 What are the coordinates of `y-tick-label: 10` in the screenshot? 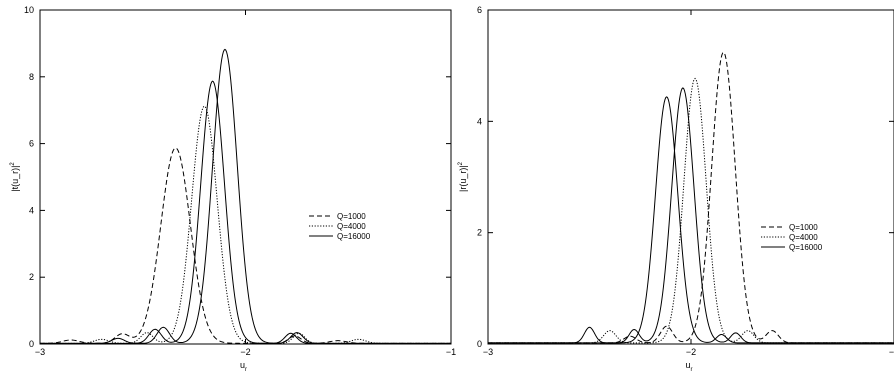 It's located at (29, 10).